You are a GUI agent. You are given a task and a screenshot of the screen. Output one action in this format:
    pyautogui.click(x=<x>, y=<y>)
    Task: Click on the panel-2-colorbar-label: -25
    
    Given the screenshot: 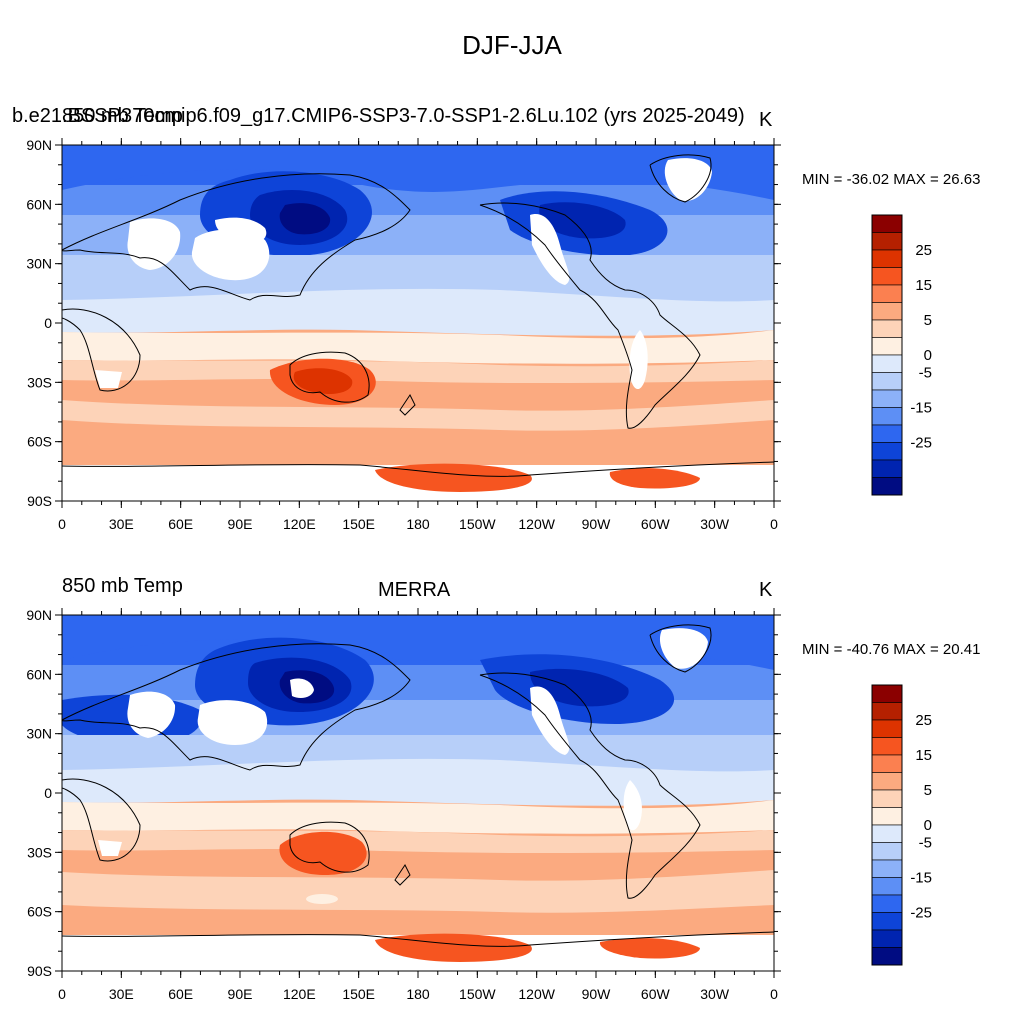 What is the action you would take?
    pyautogui.click(x=921, y=913)
    